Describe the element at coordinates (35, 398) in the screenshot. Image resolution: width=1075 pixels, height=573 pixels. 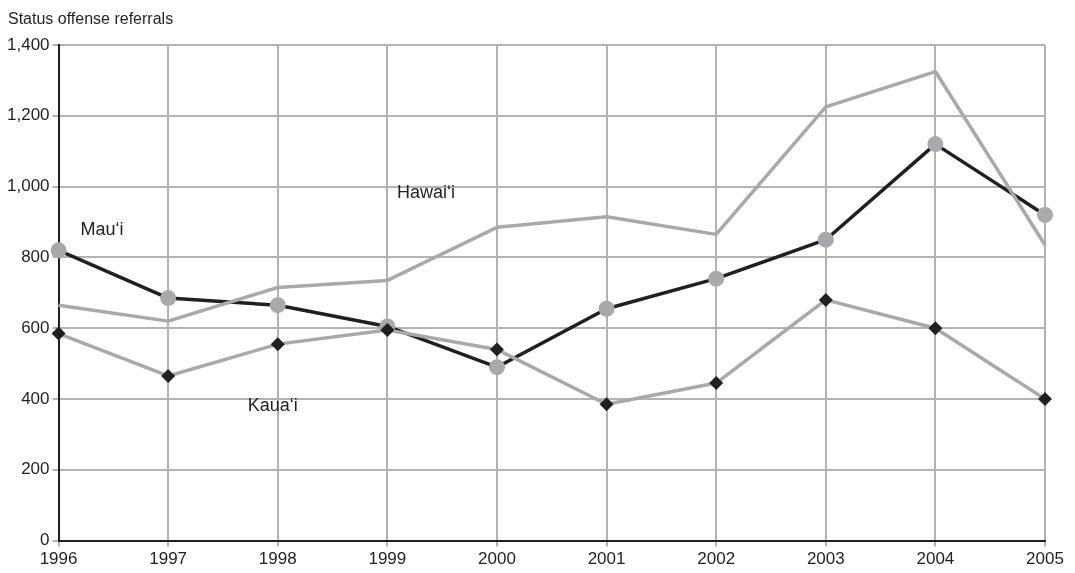
I see `y-tick-label: 400` at that location.